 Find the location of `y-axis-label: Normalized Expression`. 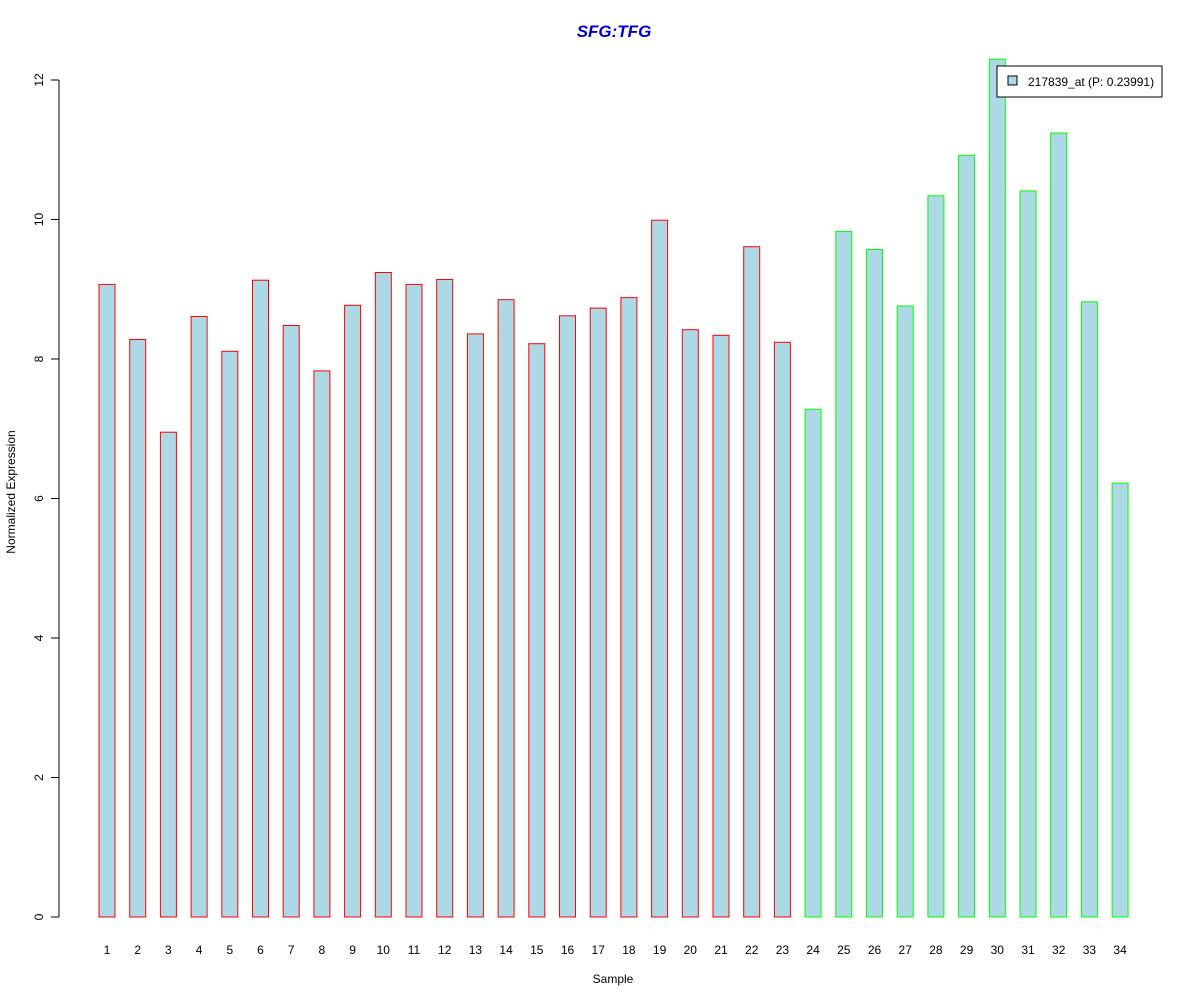

y-axis-label: Normalized Expression is located at coordinates (11, 491).